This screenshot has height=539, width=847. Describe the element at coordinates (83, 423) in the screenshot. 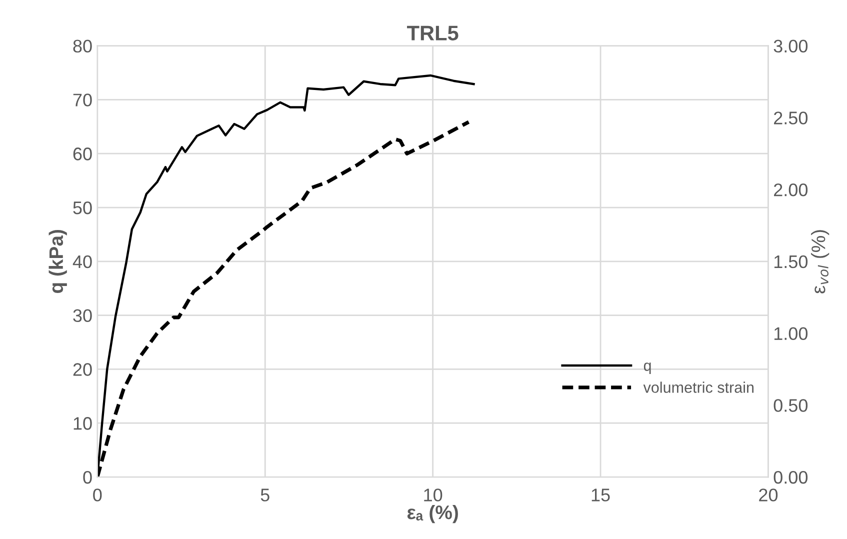

I see `y-tick-label: 10` at that location.